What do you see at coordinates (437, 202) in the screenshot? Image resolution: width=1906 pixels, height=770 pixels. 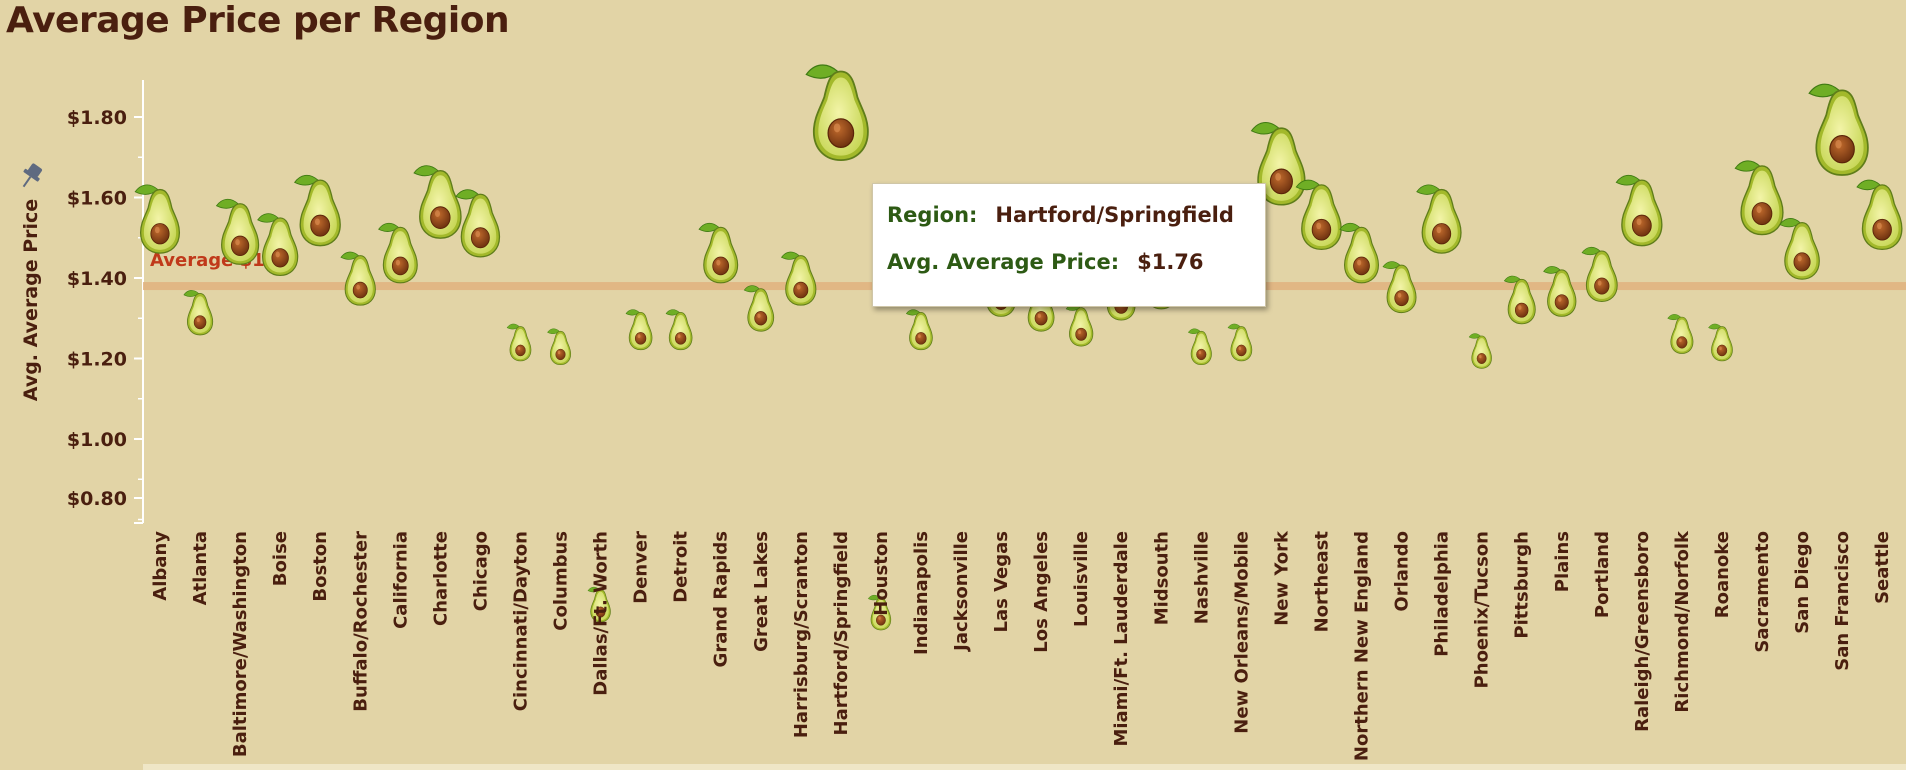 I see `avocado-mark-charlotte` at bounding box center [437, 202].